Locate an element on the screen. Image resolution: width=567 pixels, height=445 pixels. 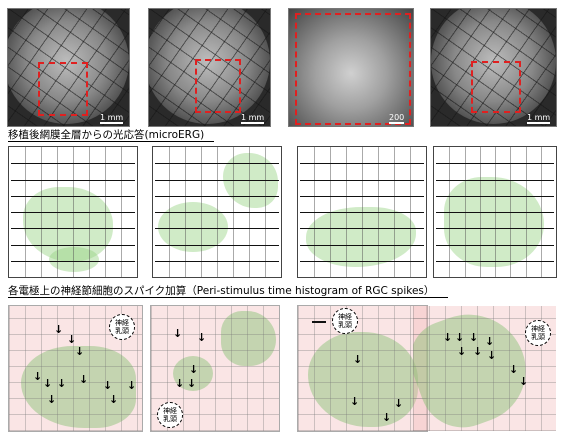
microscopy-image-3: 200 is located at coordinates (351, 67).